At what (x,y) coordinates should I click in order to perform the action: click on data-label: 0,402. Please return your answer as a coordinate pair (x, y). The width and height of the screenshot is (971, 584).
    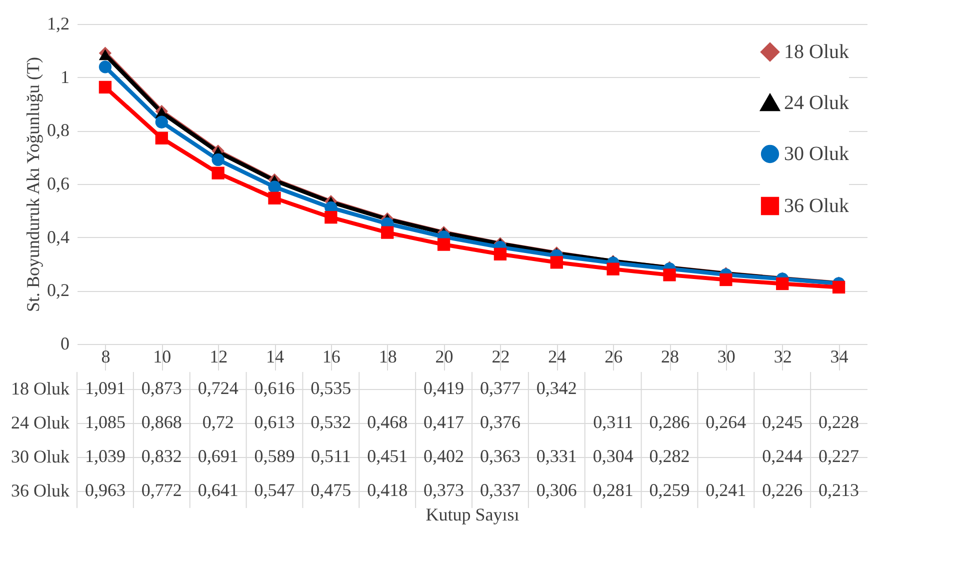
    Looking at the image, I should click on (444, 456).